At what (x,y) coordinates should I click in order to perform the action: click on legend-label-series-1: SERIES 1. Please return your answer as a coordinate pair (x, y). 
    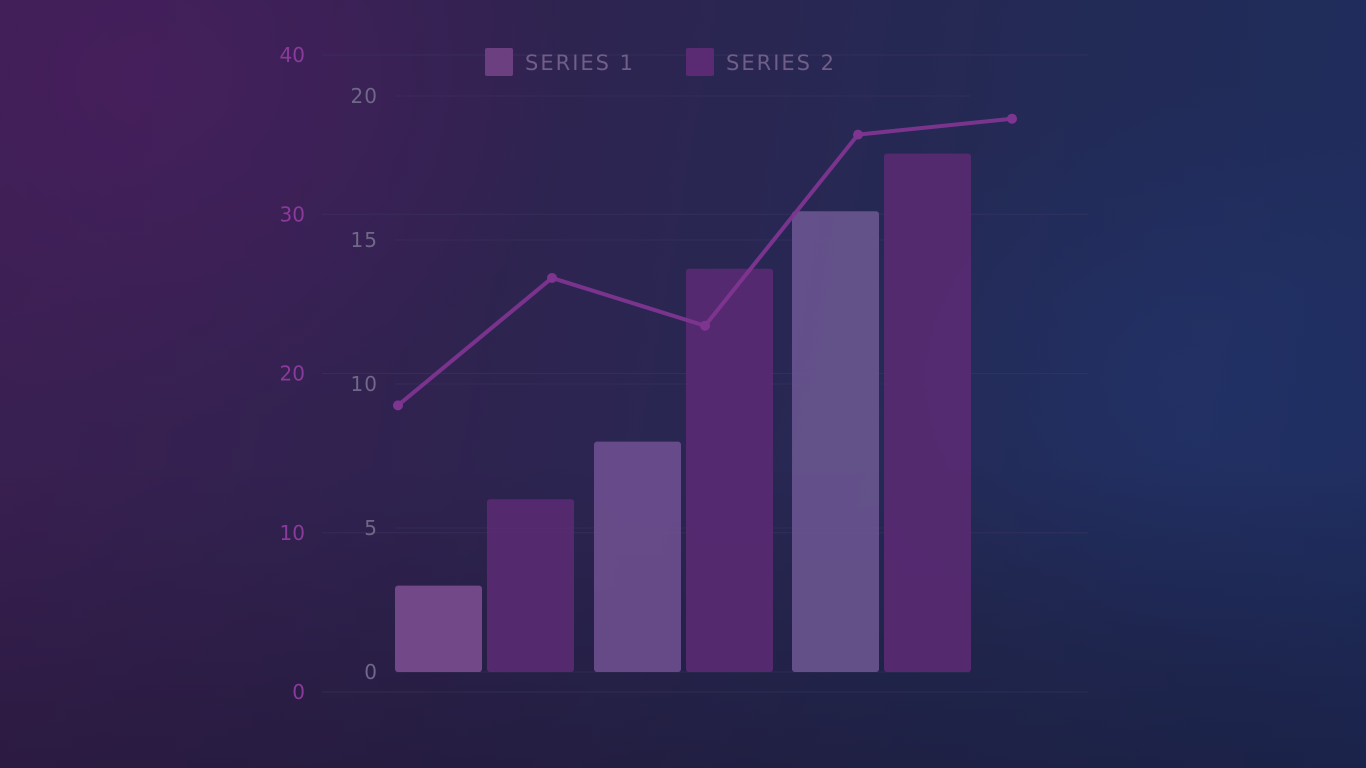
    Looking at the image, I should click on (580, 63).